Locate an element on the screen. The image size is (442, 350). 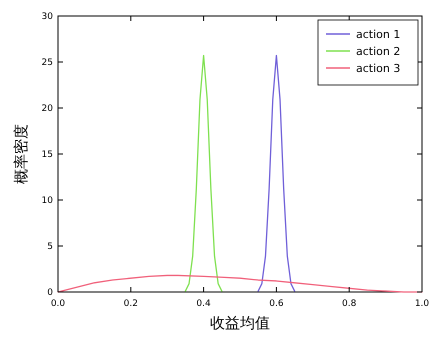
x-tick-label: 1.0 is located at coordinates (422, 304).